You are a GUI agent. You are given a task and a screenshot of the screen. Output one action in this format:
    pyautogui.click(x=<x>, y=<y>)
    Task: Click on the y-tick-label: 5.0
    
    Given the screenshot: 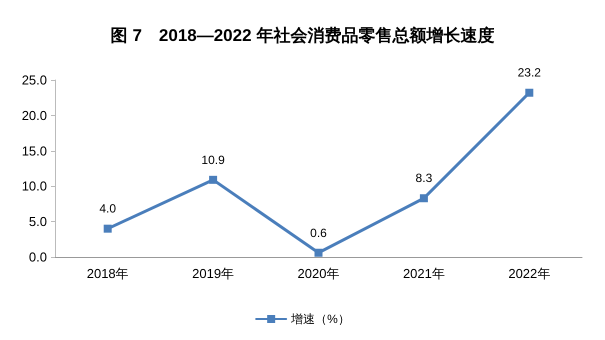 What is the action you would take?
    pyautogui.click(x=37, y=222)
    